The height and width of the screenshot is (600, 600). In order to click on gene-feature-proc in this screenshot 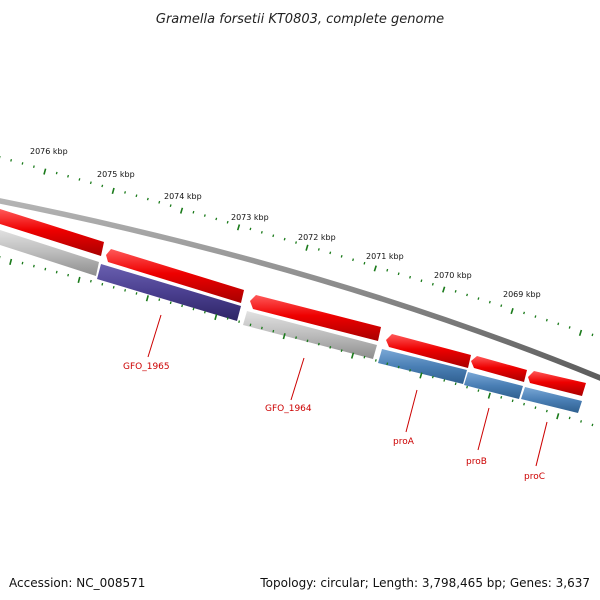, I will do `click(551, 400)`.